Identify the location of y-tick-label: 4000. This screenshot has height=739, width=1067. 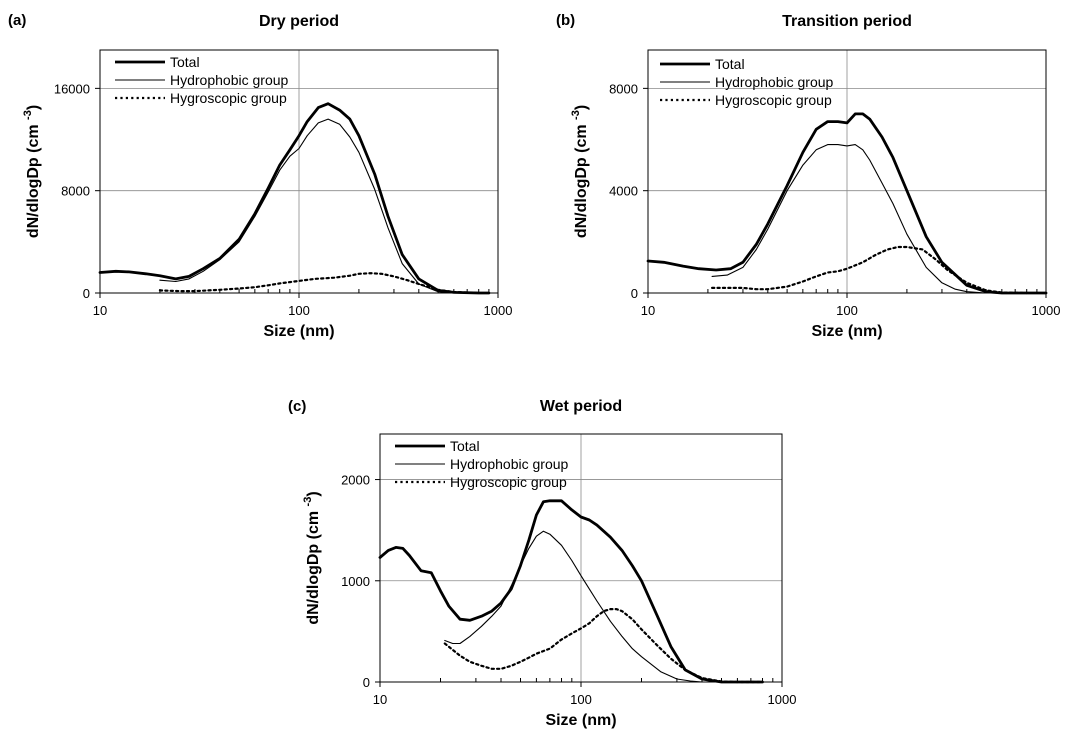
(623, 191).